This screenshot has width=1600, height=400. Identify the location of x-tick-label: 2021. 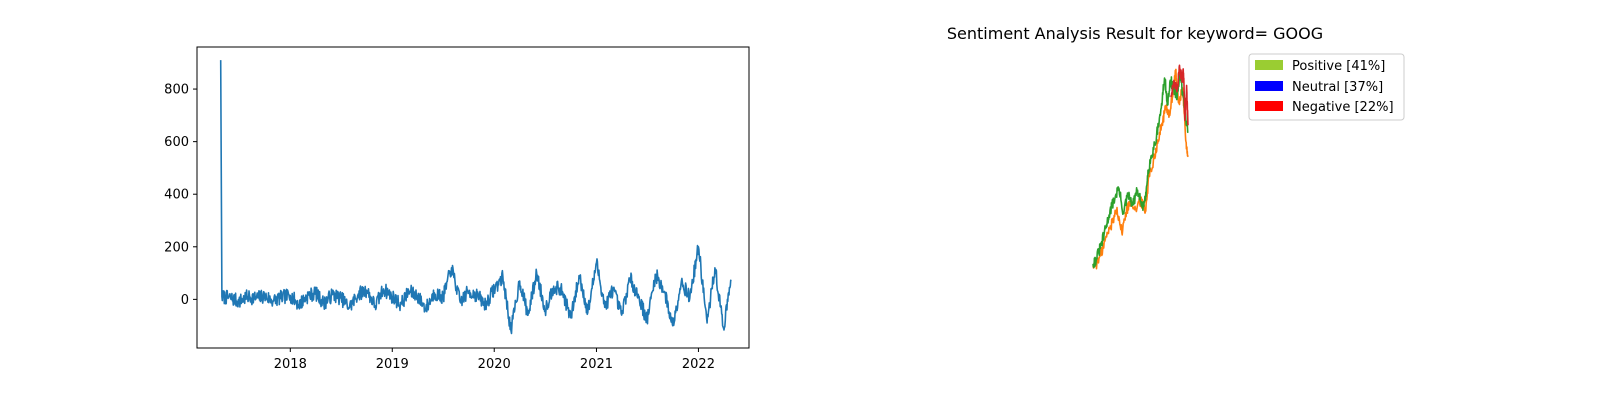
(596, 364).